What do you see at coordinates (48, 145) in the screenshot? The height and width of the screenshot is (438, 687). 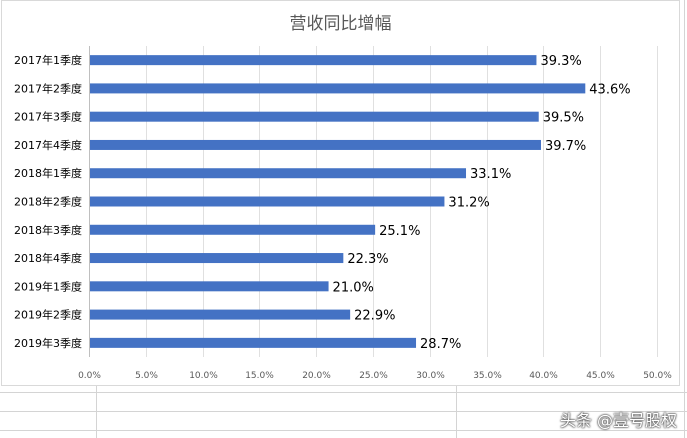 I see `category-label: 2017年4季度` at bounding box center [48, 145].